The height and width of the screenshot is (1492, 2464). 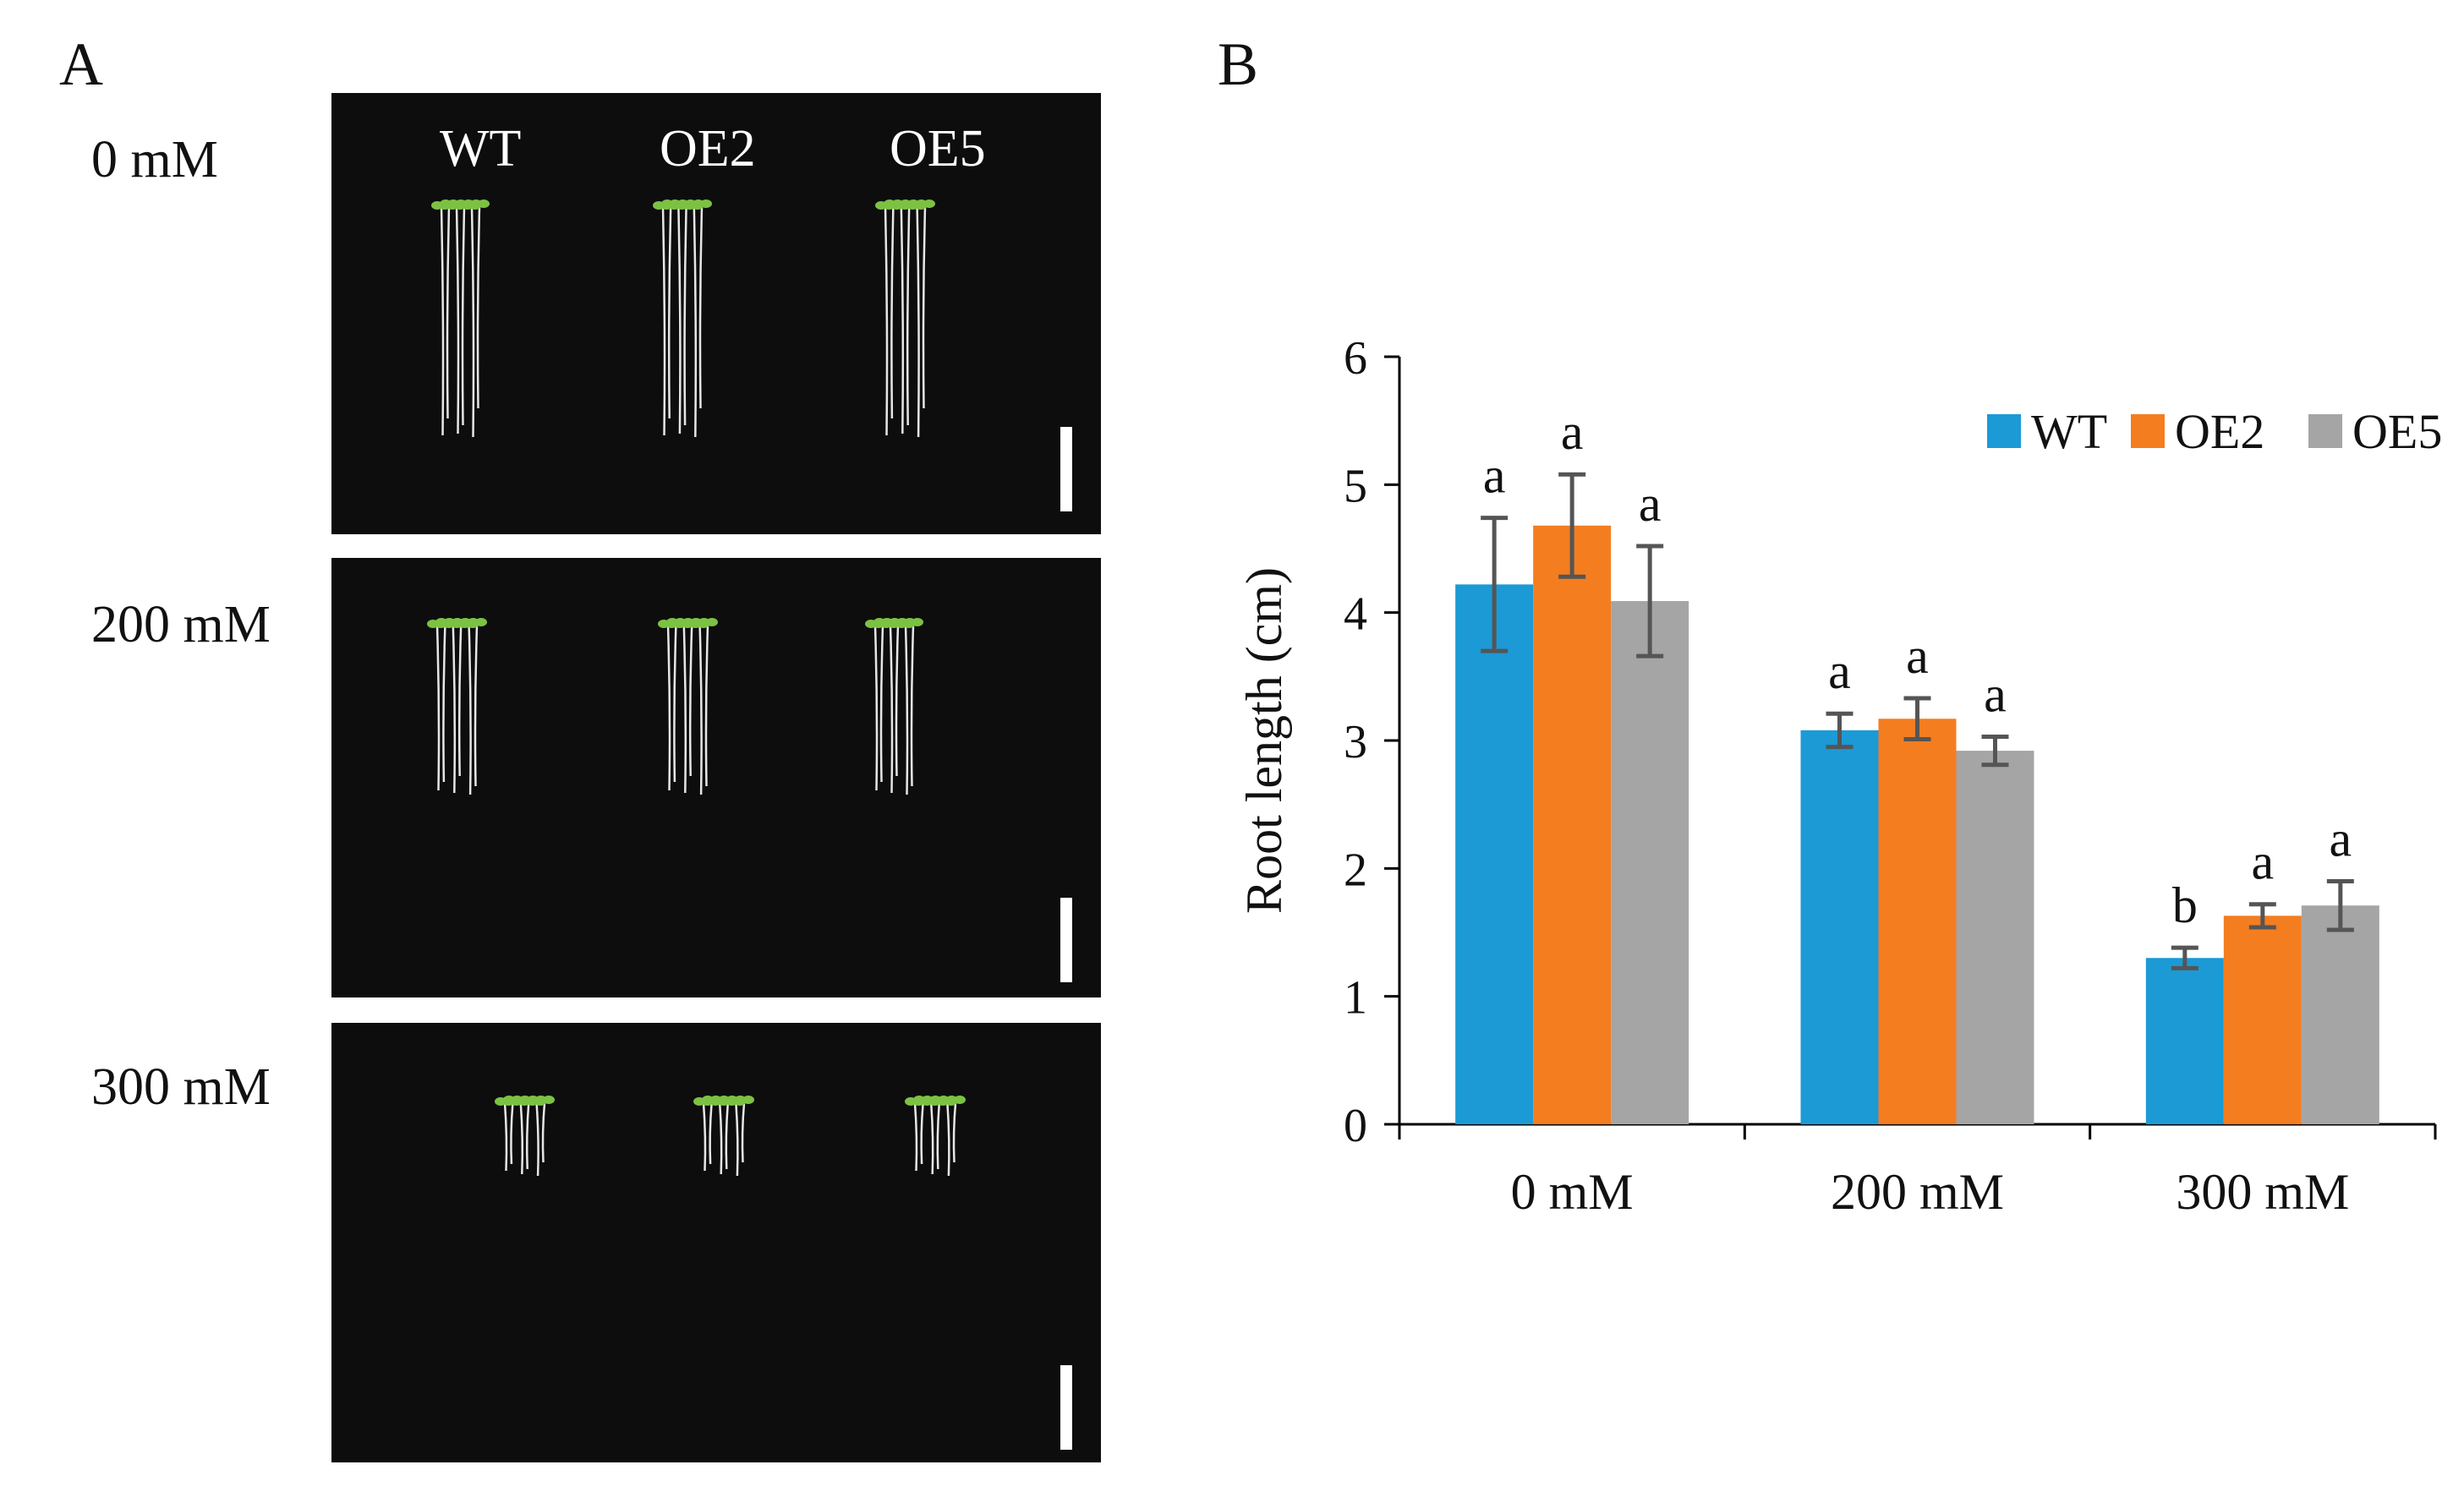 I want to click on legend-label-oe5: OE5, so click(x=2397, y=431).